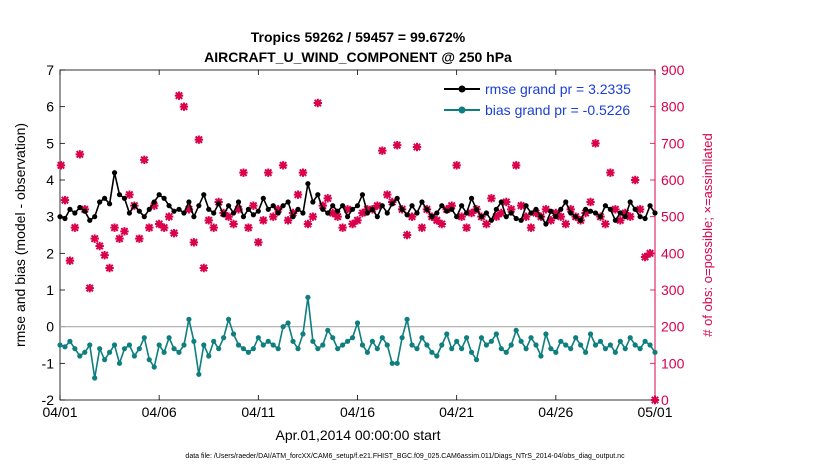 This screenshot has width=830, height=470. Describe the element at coordinates (358, 37) in the screenshot. I see `chart-title: Tropics 59262 / 59457 = 99.672%` at that location.